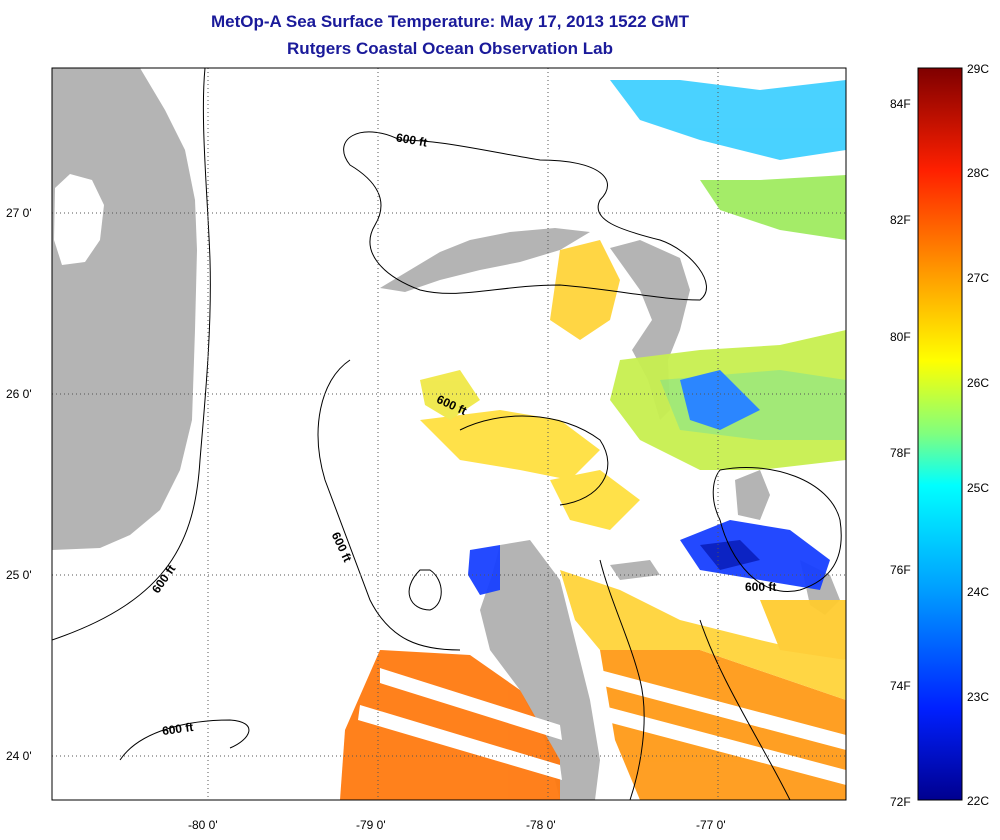 The height and width of the screenshot is (840, 1000). Describe the element at coordinates (450, 48) in the screenshot. I see `map-subtitle: Rutgers Coastal Ocean Observation Lab` at that location.